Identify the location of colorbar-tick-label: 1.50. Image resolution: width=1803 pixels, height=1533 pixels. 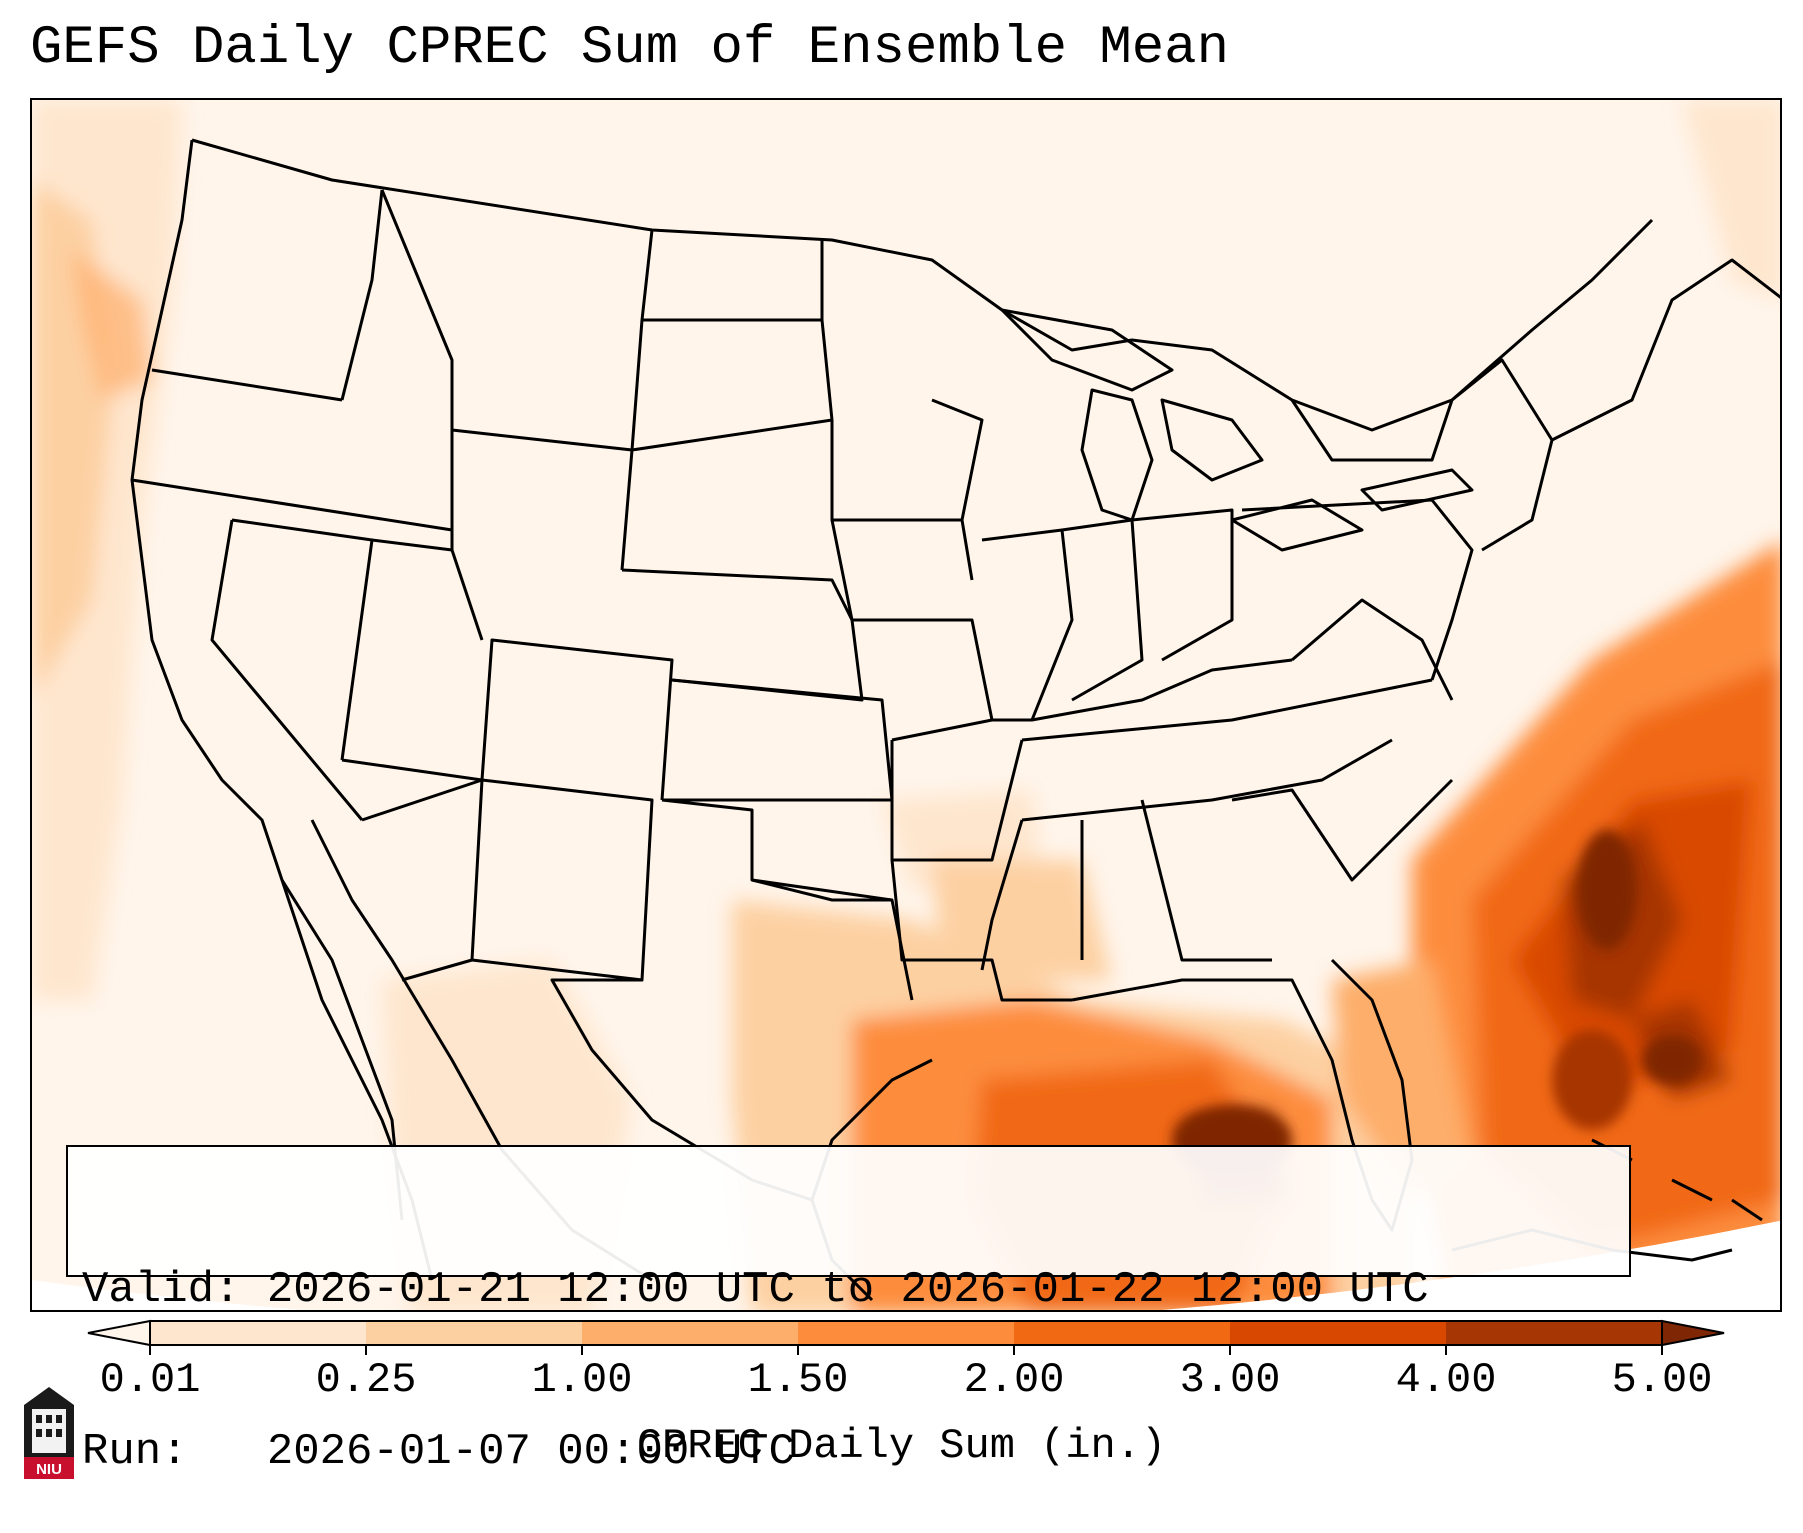
(798, 1380).